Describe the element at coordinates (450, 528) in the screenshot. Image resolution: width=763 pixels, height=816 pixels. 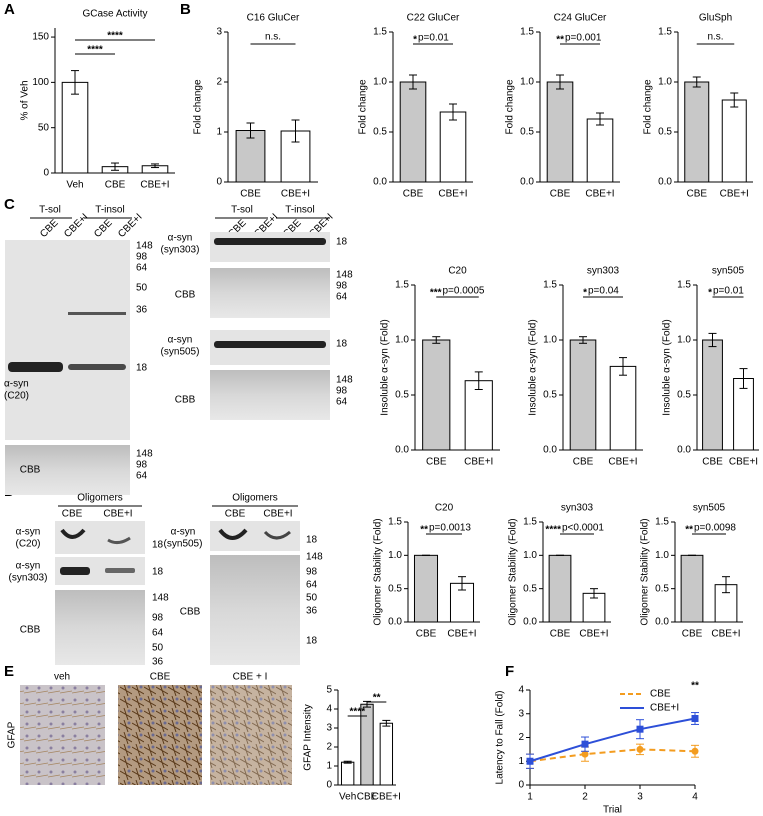
I see `p-value: p=0.0013` at that location.